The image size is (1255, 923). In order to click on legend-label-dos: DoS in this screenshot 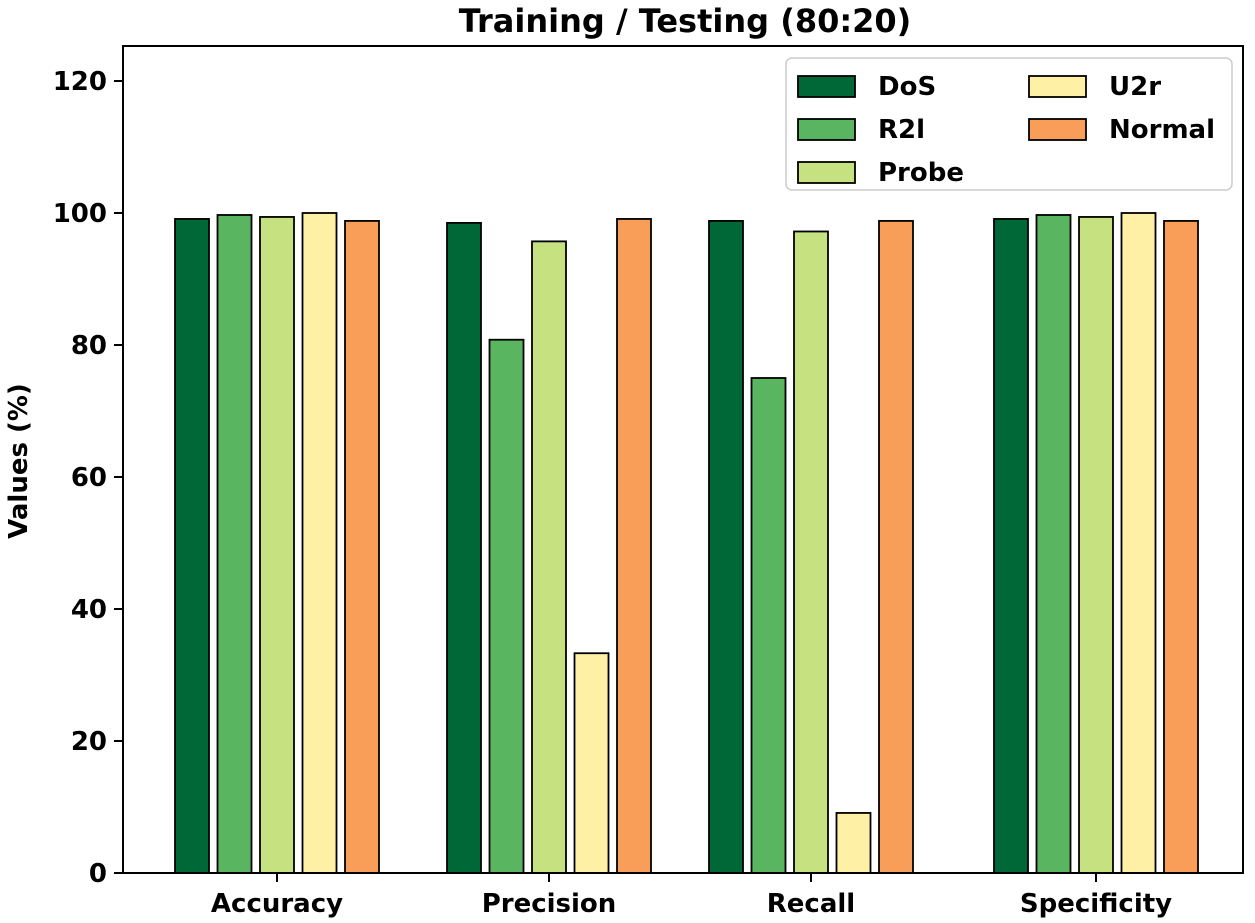, I will do `click(907, 87)`.